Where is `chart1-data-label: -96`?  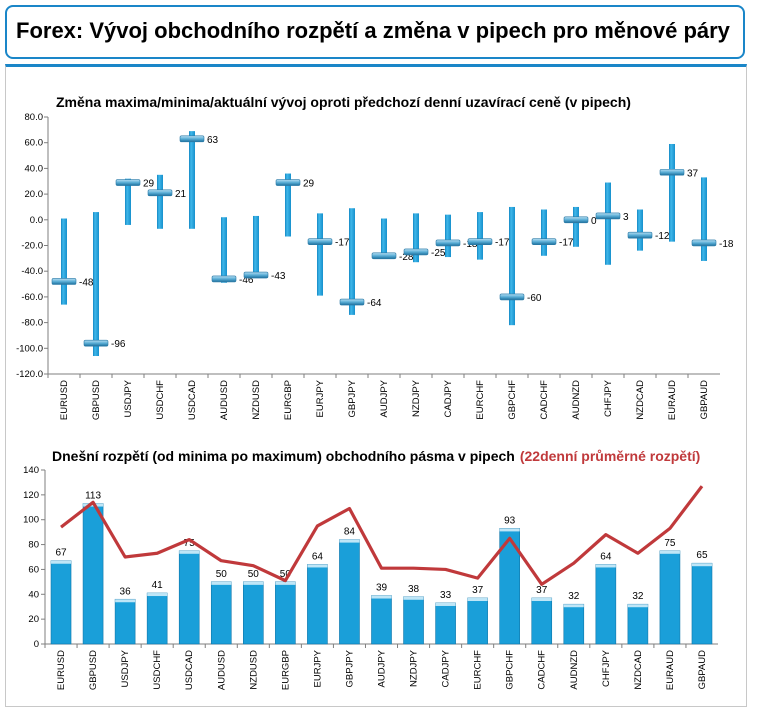 chart1-data-label: -96 is located at coordinates (118, 344).